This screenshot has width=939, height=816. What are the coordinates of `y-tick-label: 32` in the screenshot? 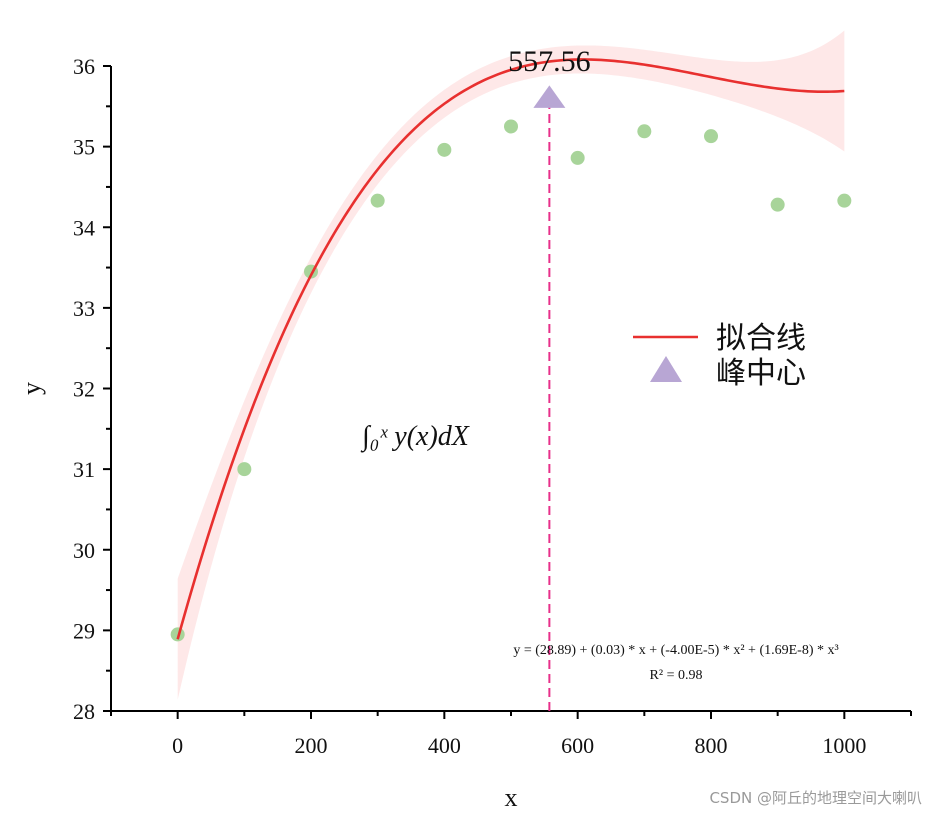 It's located at (84, 389).